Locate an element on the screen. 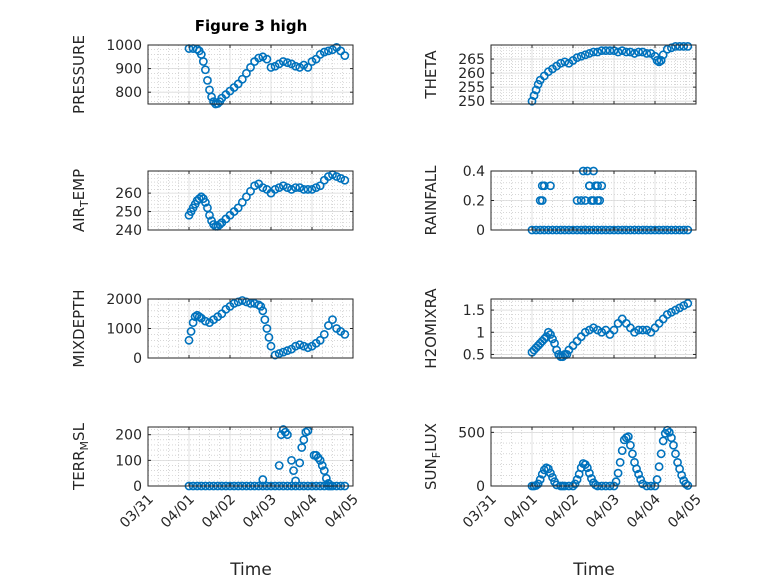 The image size is (778, 583). x-tick-label: 03/31 is located at coordinates (480, 512).